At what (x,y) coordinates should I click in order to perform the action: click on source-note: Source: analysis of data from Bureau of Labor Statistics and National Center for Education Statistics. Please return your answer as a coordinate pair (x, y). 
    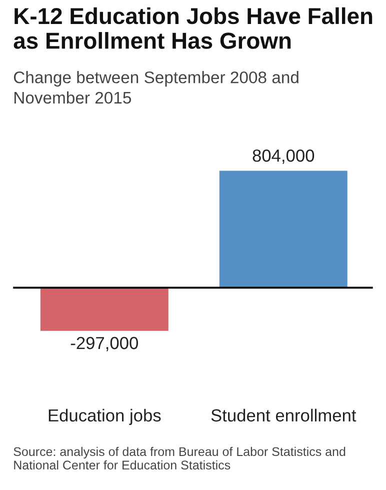
    Looking at the image, I should click on (180, 458).